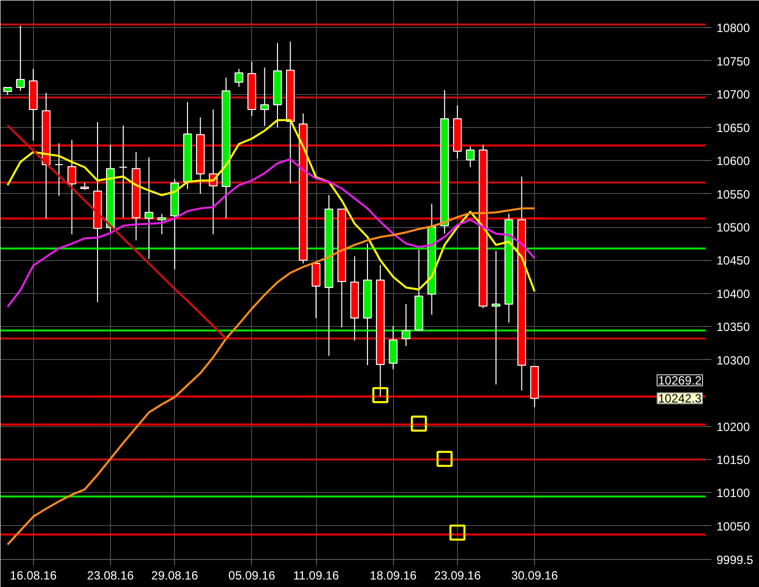 The height and width of the screenshot is (587, 759). Describe the element at coordinates (316, 575) in the screenshot. I see `x-tick-label: 11.09.16` at that location.